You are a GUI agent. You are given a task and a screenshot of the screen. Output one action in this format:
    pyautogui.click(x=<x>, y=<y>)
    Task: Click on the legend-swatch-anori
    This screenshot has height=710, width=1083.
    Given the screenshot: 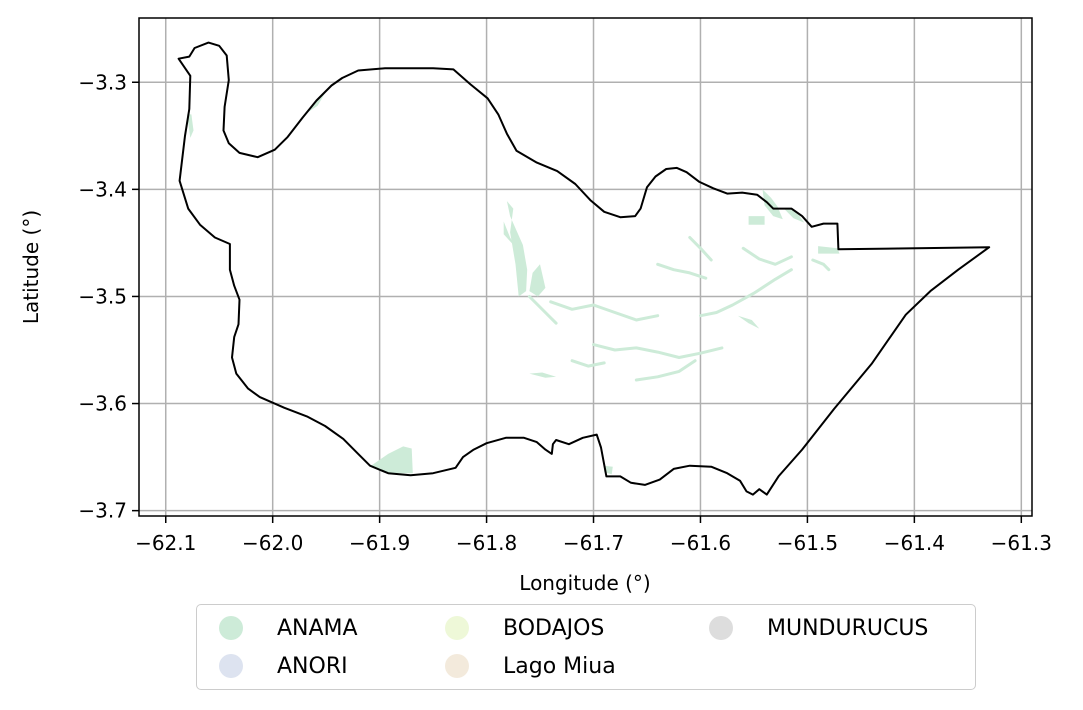 What is the action you would take?
    pyautogui.click(x=231, y=666)
    